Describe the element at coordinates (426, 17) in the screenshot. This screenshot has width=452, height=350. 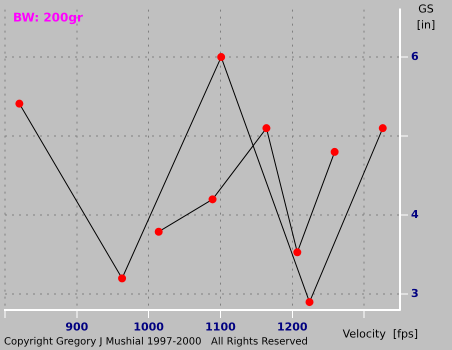
I see `y-axis-title: GS [in]` at that location.